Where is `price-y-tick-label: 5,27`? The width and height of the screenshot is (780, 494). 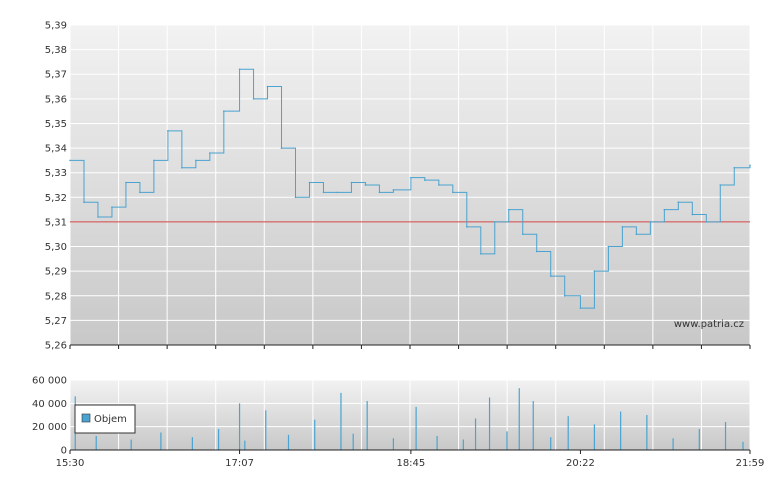 price-y-tick-label: 5,27 is located at coordinates (56, 321).